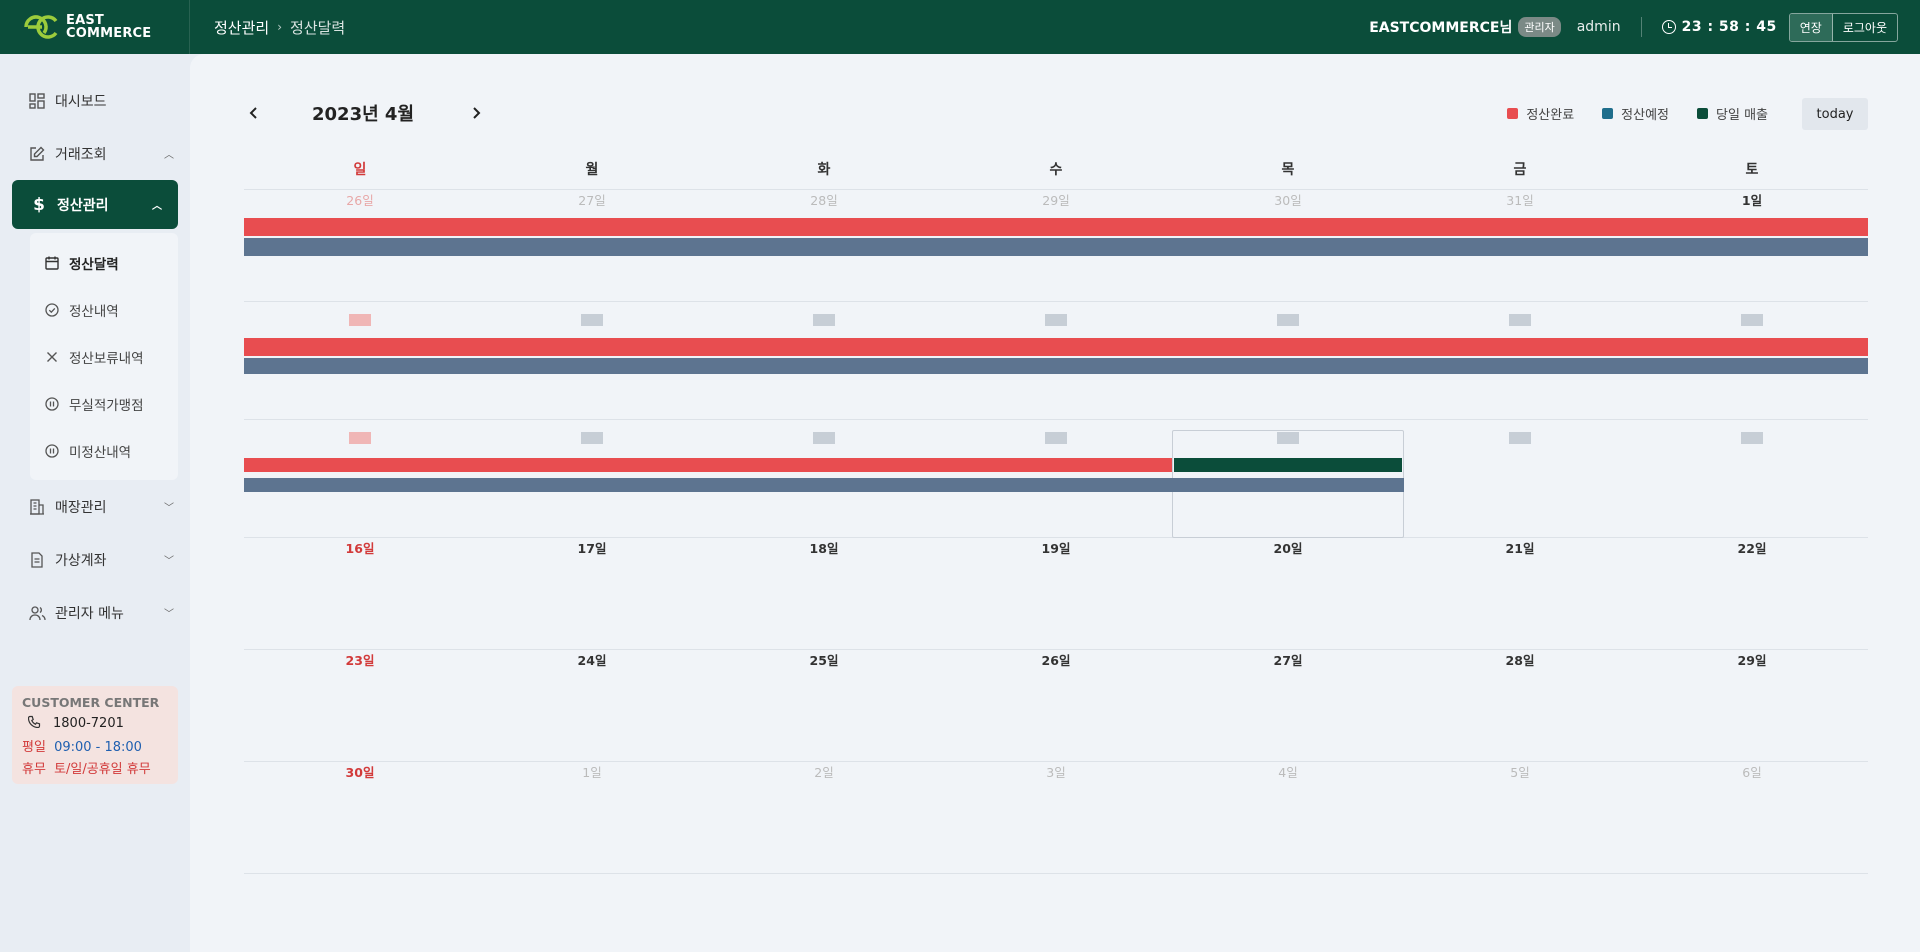 The image size is (1920, 952). What do you see at coordinates (94, 264) in the screenshot?
I see `sub-item-label: 정산달력` at bounding box center [94, 264].